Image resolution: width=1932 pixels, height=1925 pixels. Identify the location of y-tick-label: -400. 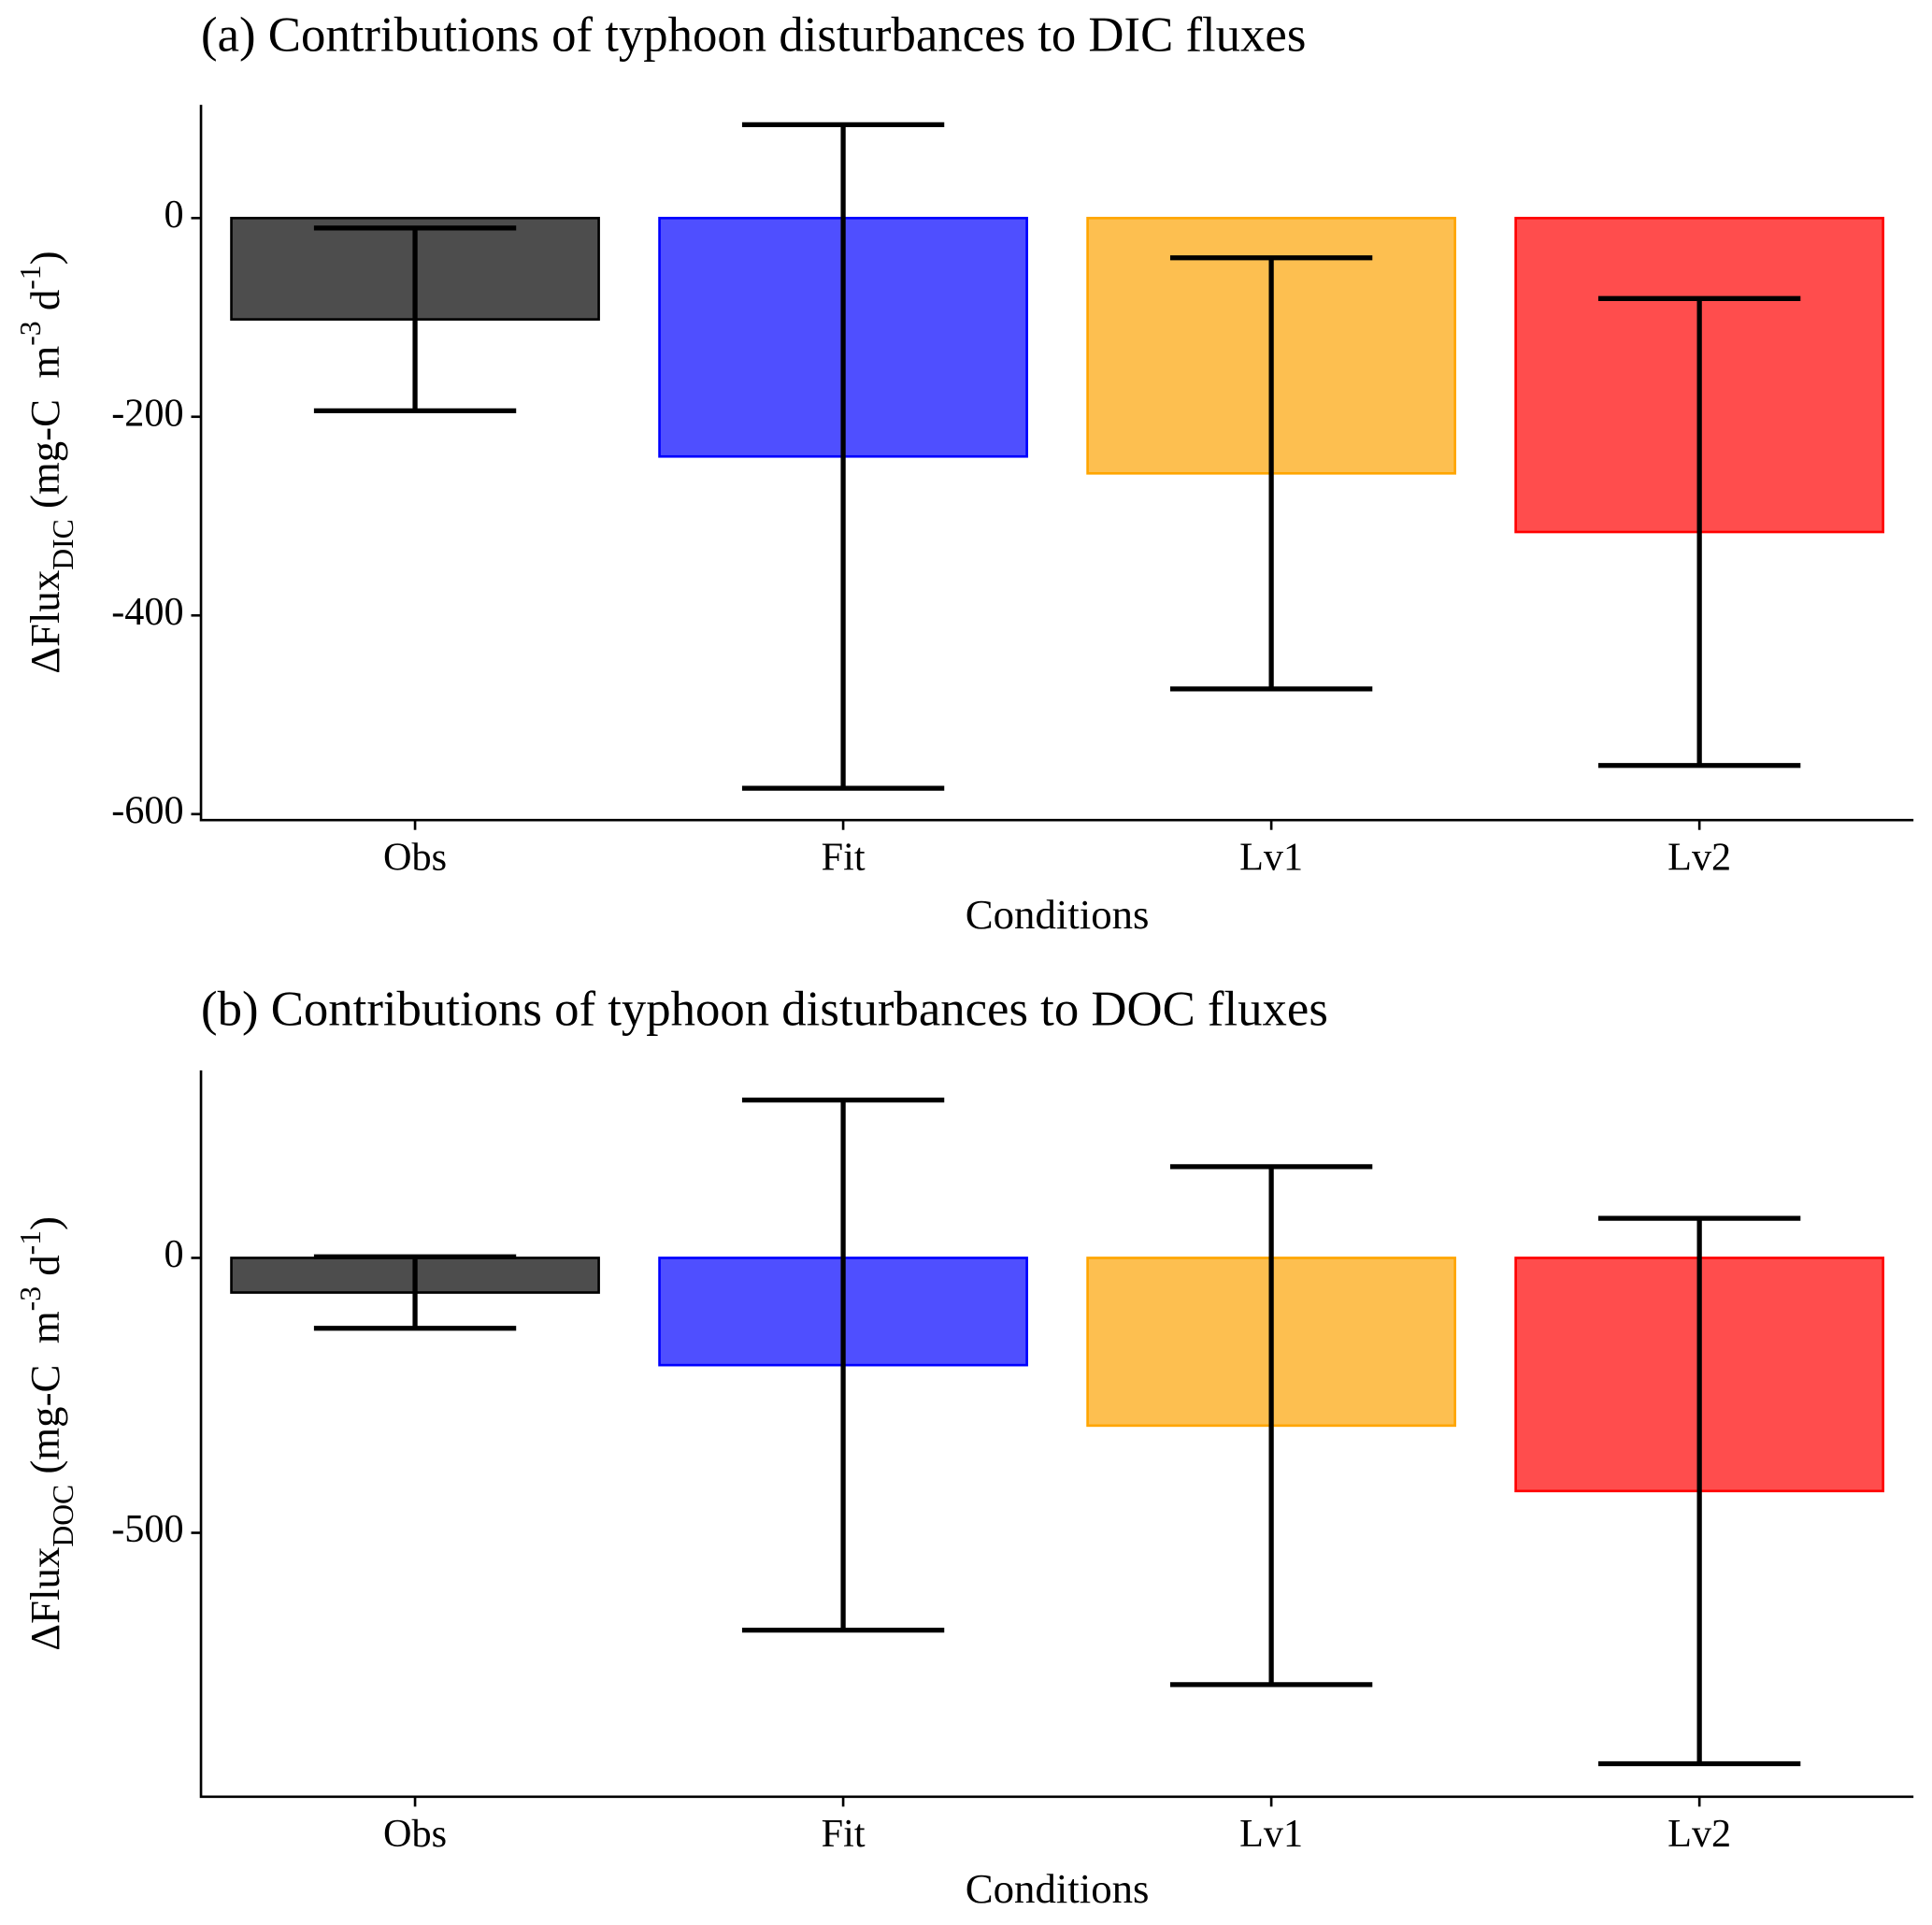
(147, 612).